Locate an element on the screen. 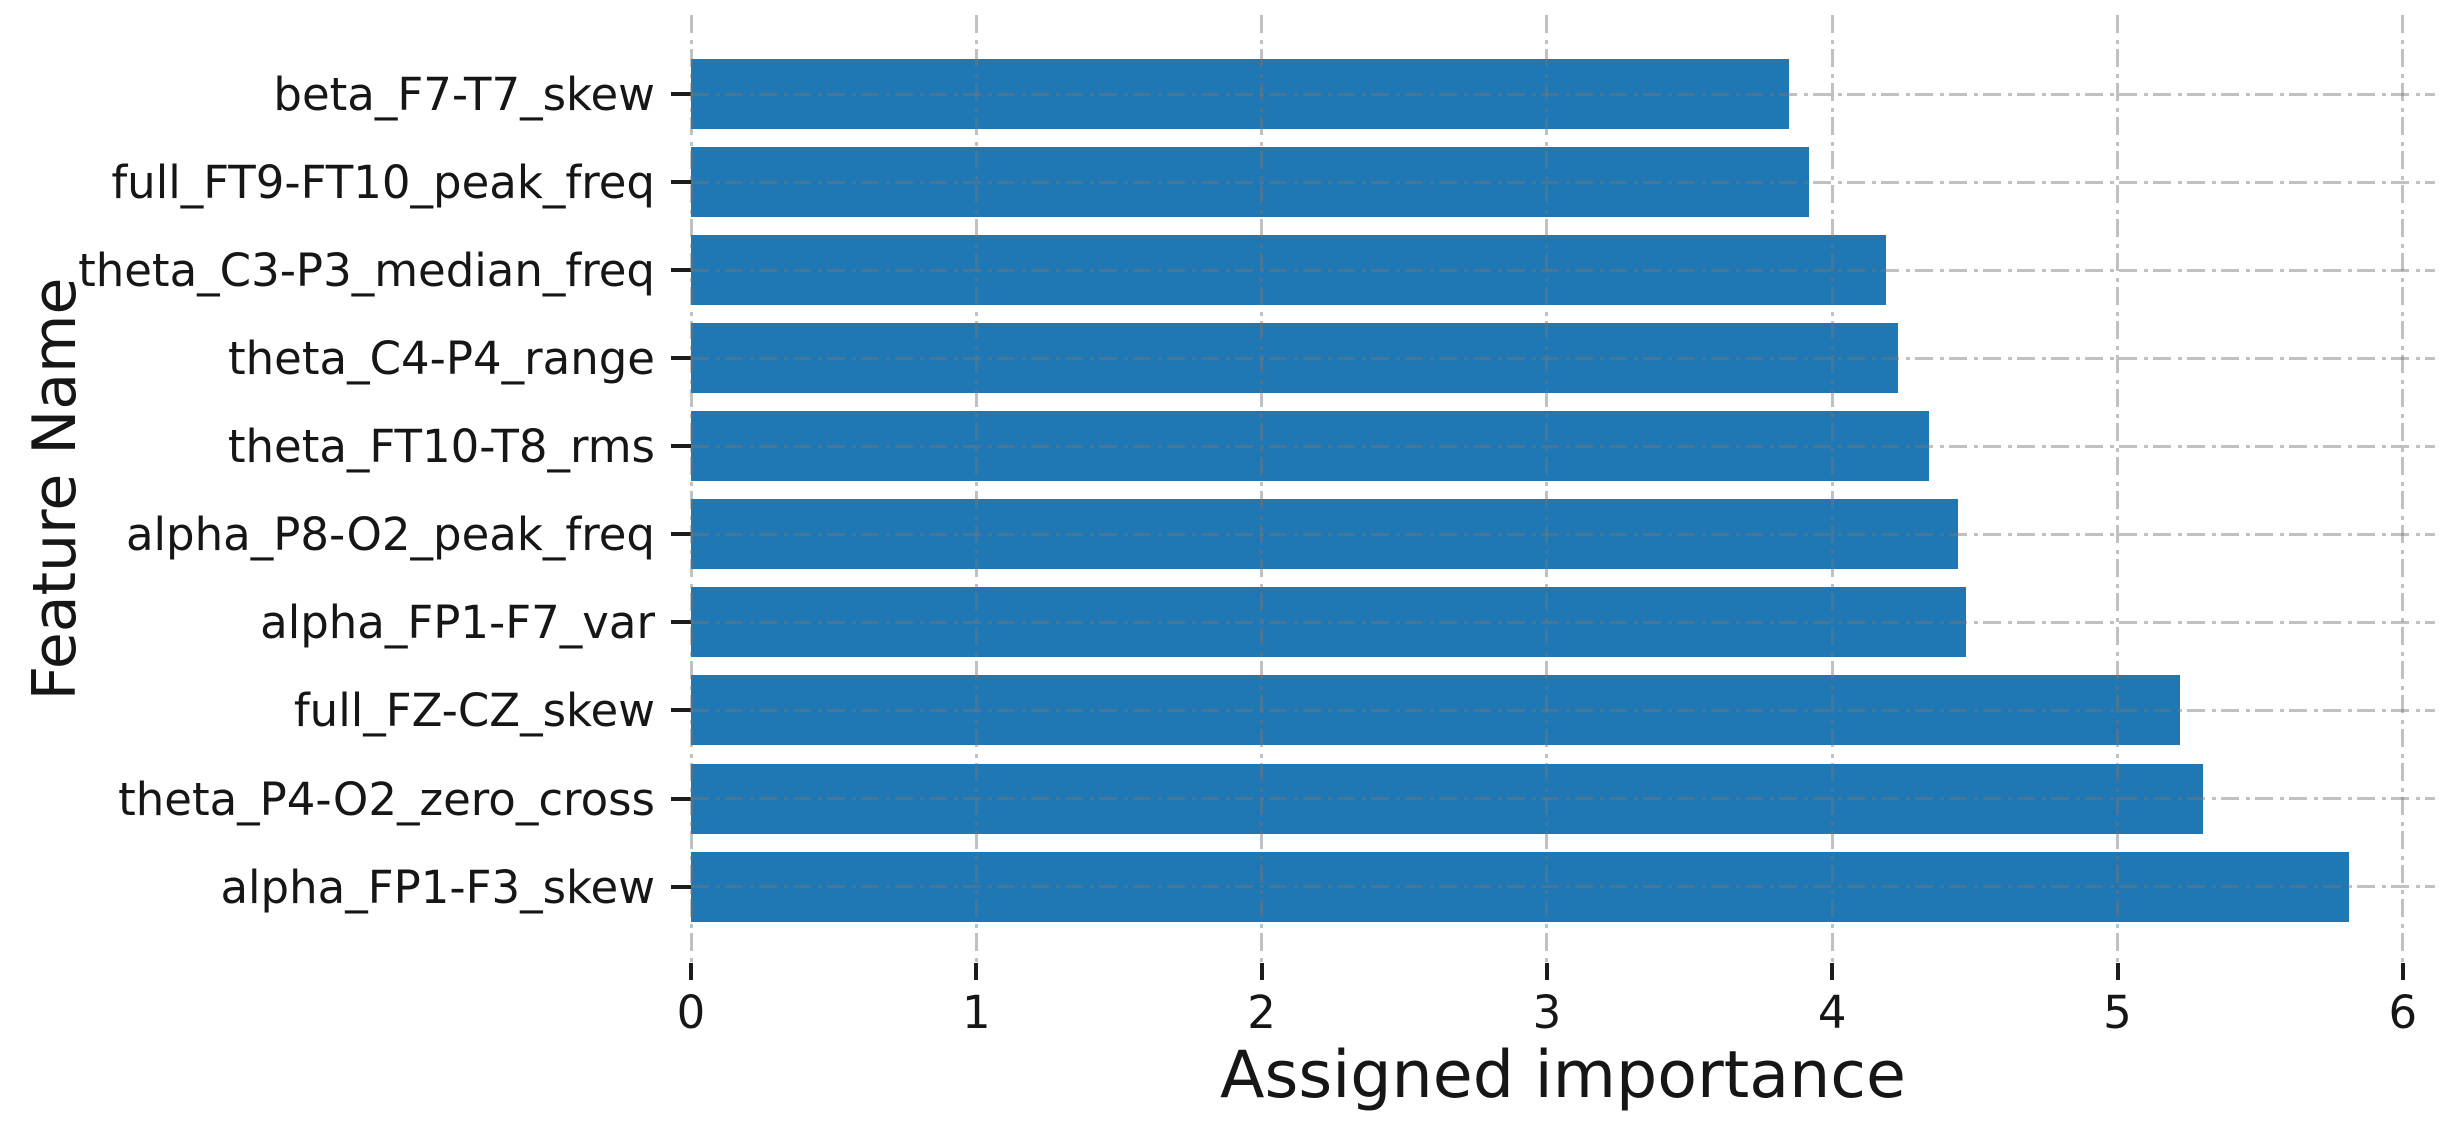 The height and width of the screenshot is (1137, 2460). x-axis-title: Assigned importance is located at coordinates (1563, 1075).